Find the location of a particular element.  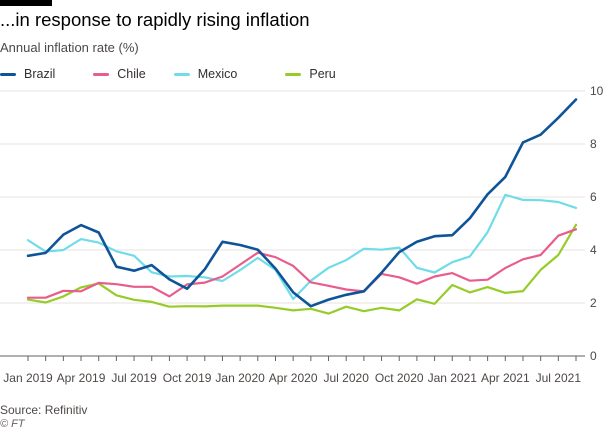

x-tick-label: Jul 2020 is located at coordinates (347, 378).